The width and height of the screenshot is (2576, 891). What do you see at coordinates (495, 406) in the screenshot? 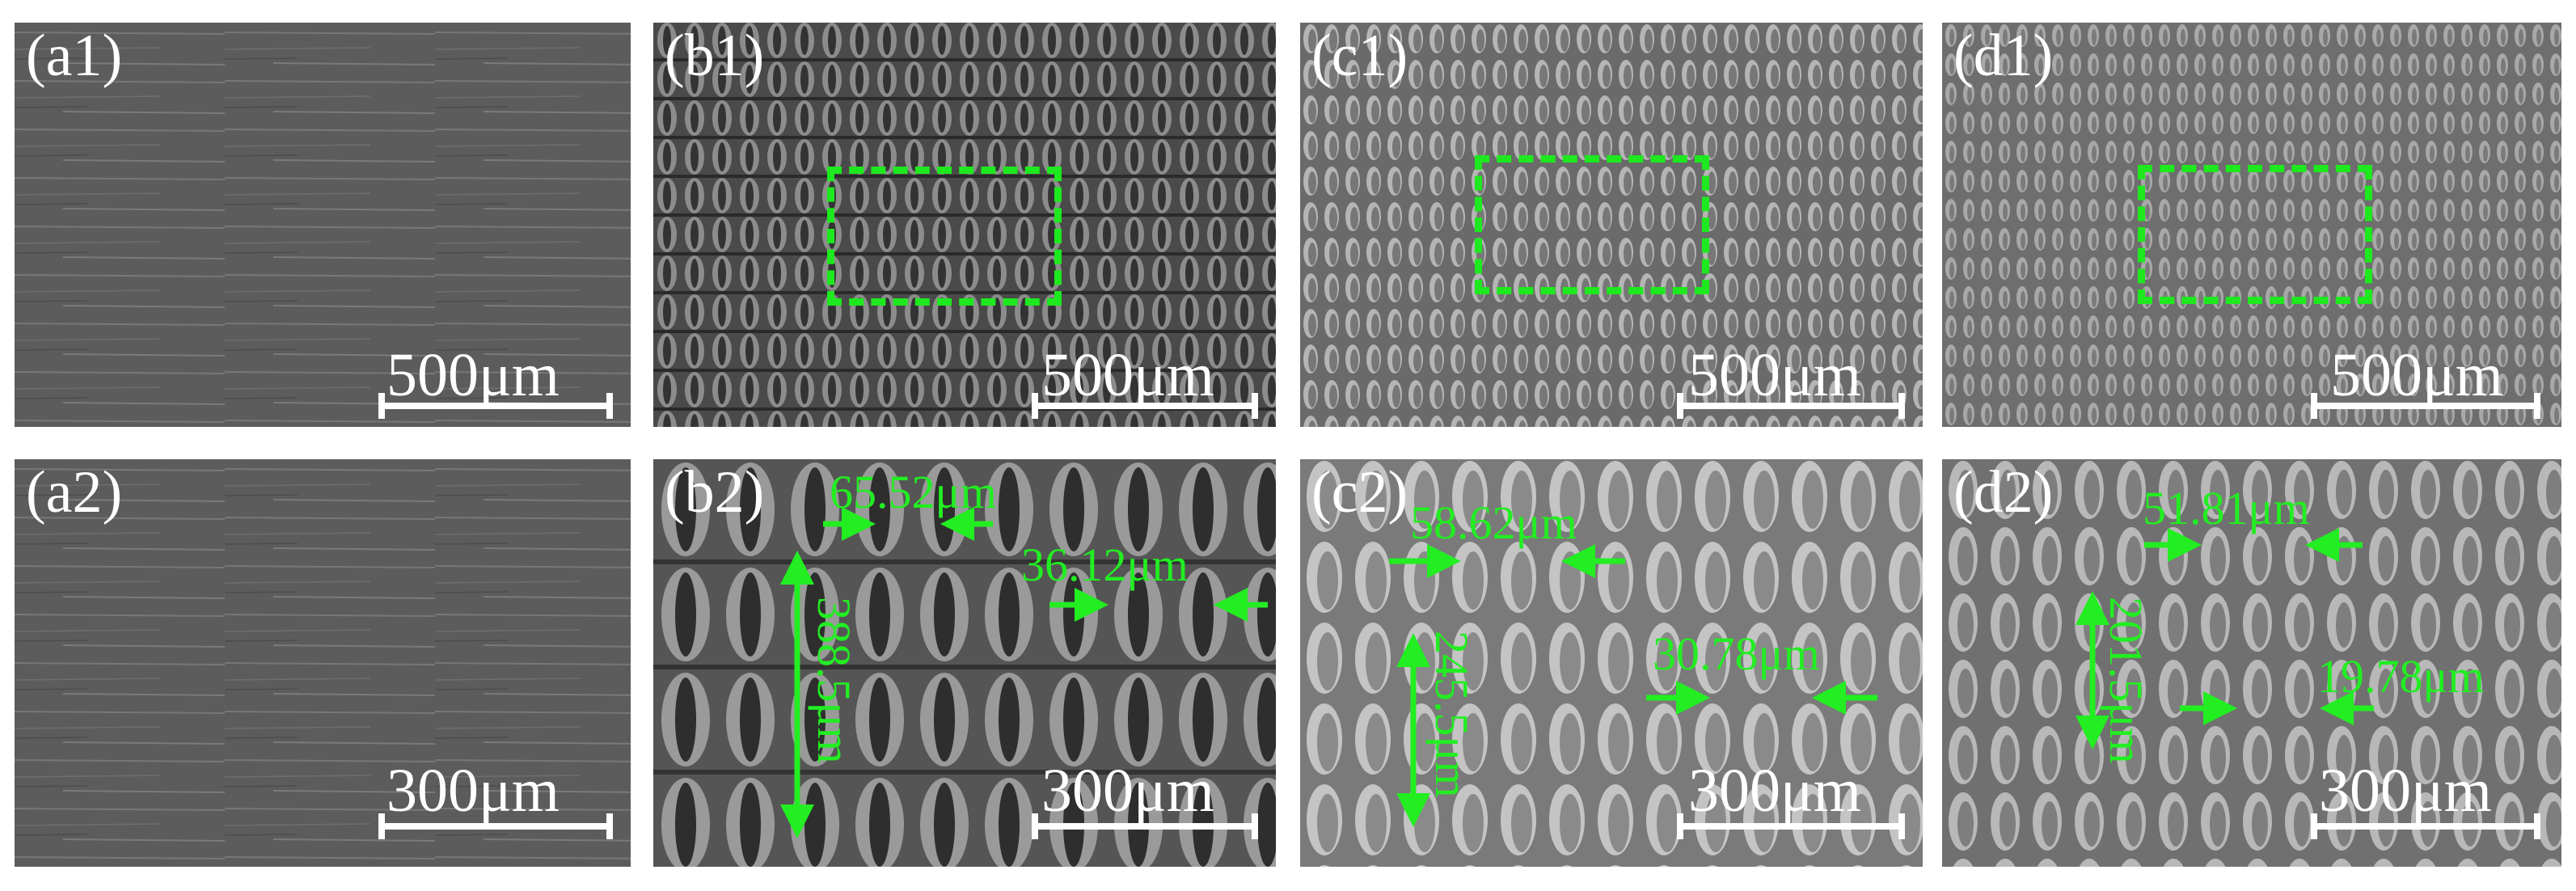
I see `scale-bar-a1` at bounding box center [495, 406].